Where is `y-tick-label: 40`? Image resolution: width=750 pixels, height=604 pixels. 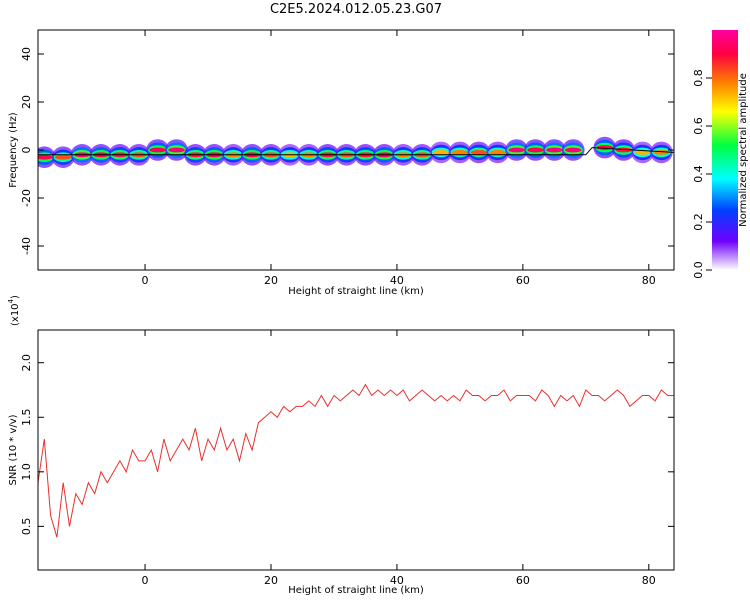 y-tick-label: 40 is located at coordinates (26, 54).